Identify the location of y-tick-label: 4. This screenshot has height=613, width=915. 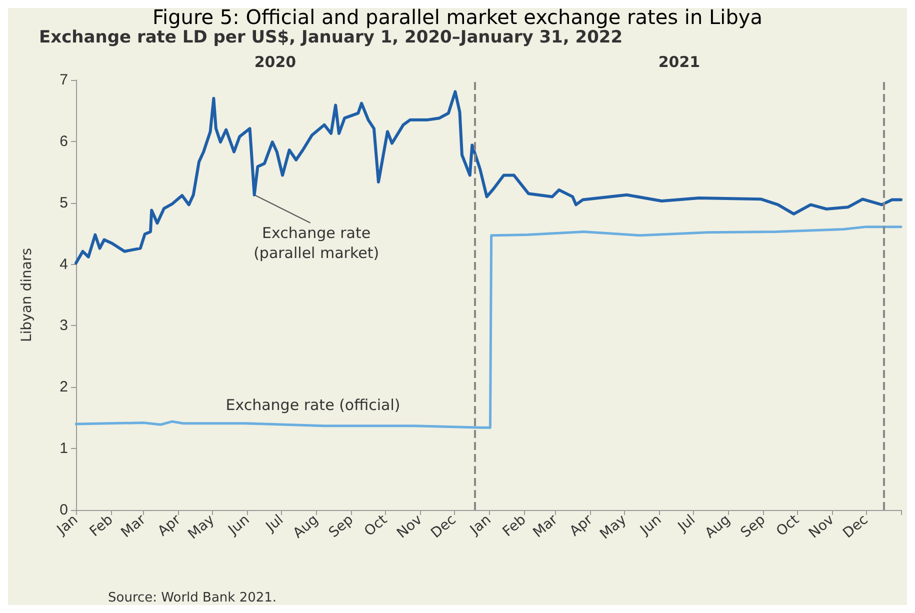
(64, 264).